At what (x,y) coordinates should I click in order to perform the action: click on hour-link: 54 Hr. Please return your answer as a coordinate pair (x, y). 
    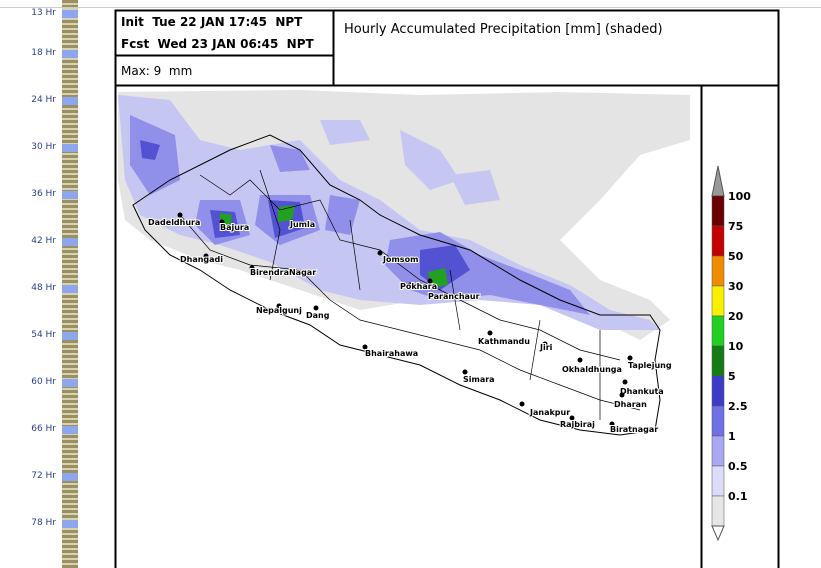
    Looking at the image, I should click on (43, 335).